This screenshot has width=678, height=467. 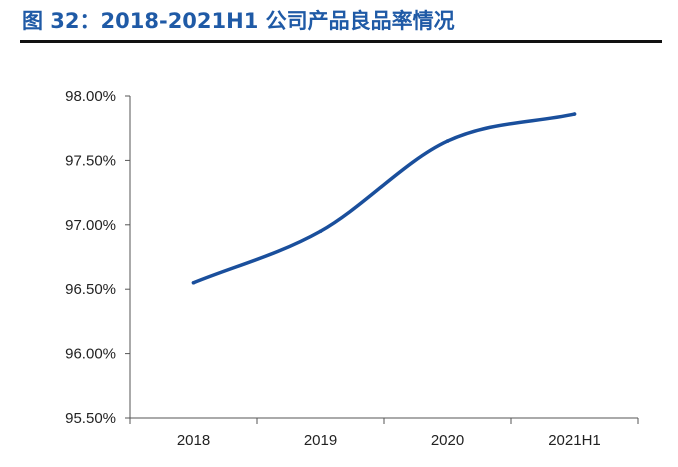 I want to click on x-tick-label: 2020, so click(x=447, y=440).